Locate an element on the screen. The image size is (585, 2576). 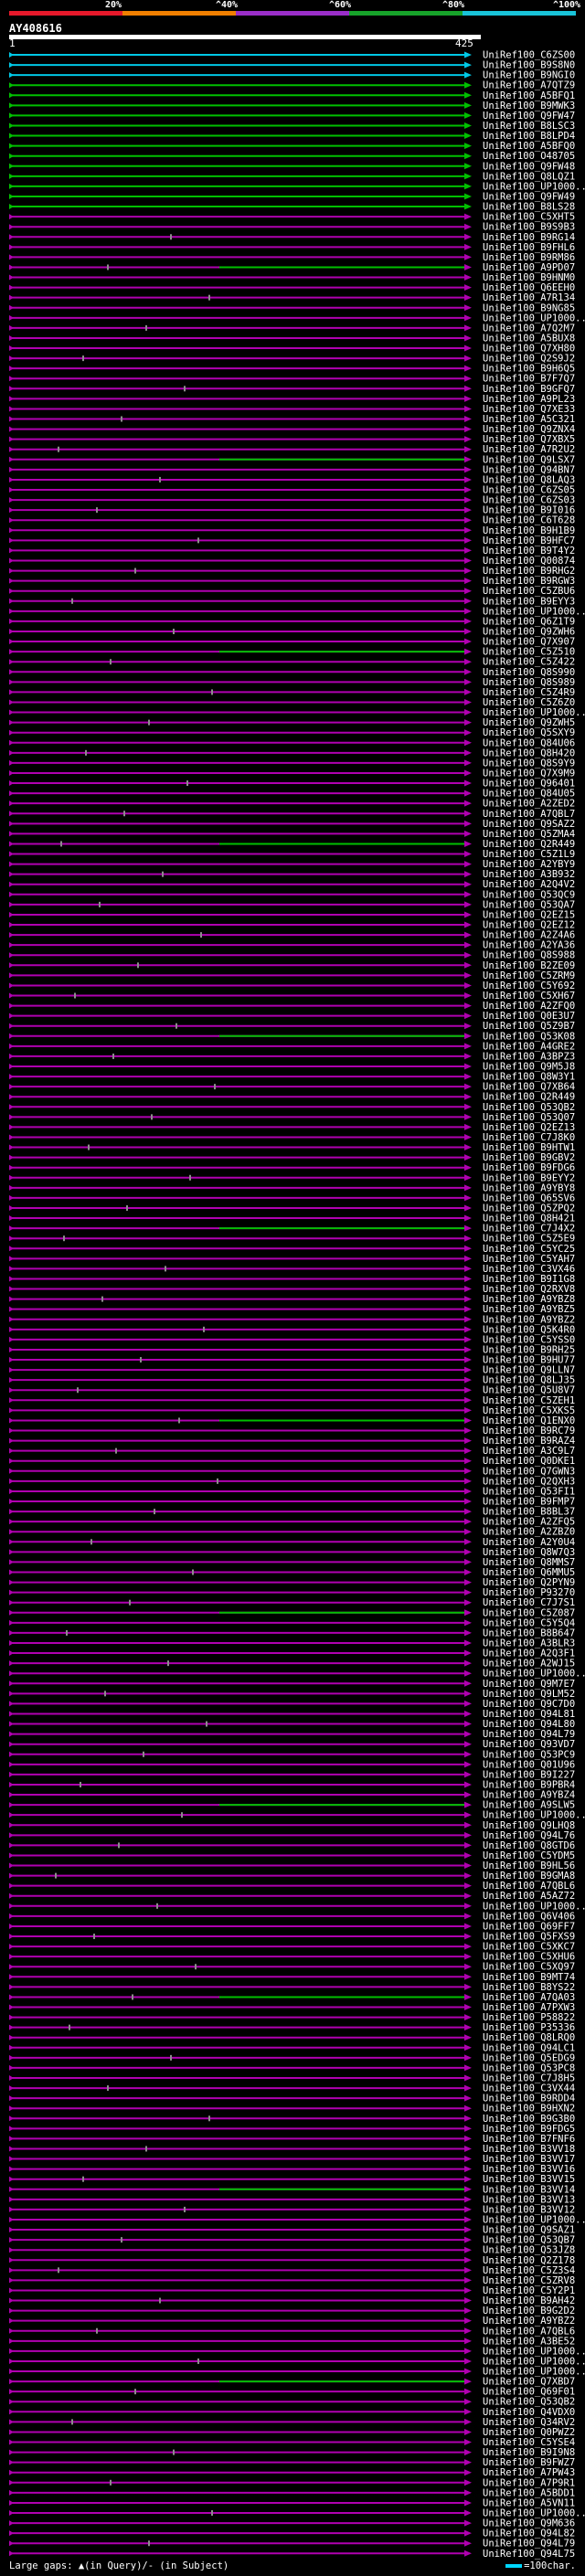
hit-label: UniRef100_P35336 is located at coordinates (529, 2027).